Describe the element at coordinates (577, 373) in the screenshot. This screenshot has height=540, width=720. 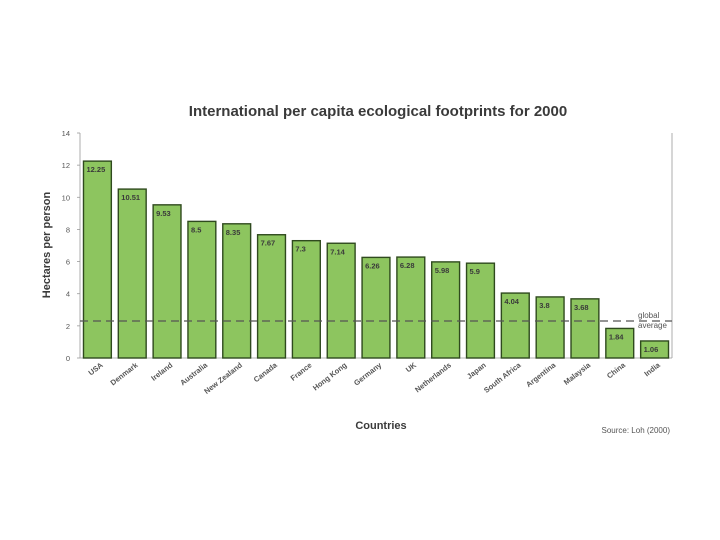
I see `category-label: Malaysia` at that location.